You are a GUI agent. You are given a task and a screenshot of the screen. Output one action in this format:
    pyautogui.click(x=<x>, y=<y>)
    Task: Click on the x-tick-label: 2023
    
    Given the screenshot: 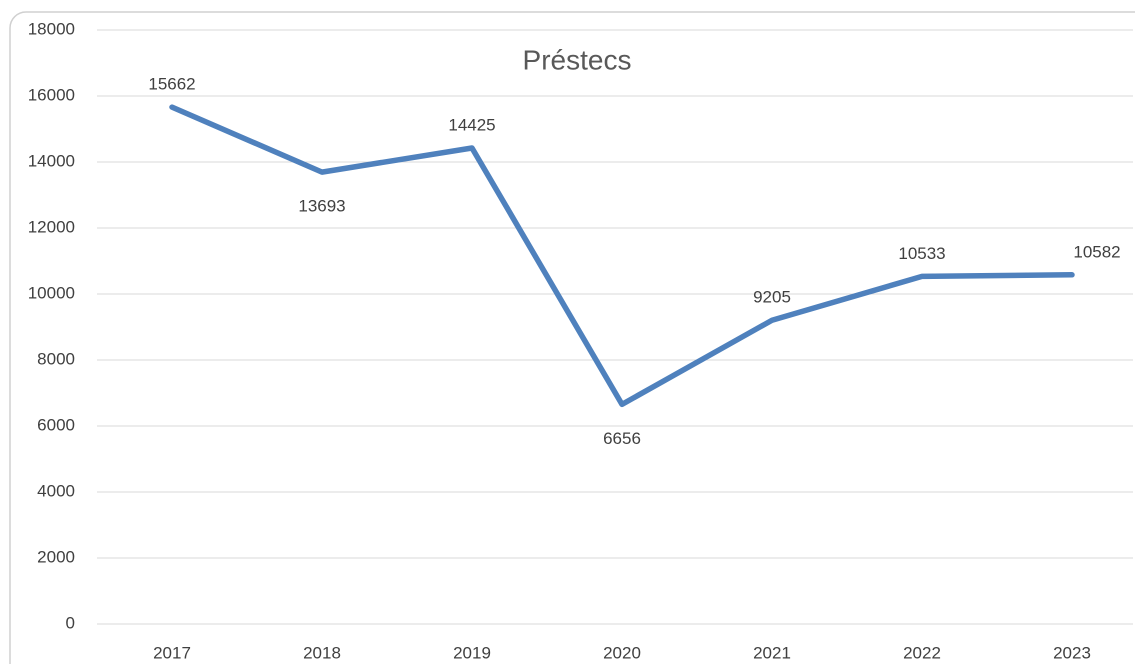 What is the action you would take?
    pyautogui.click(x=1072, y=652)
    